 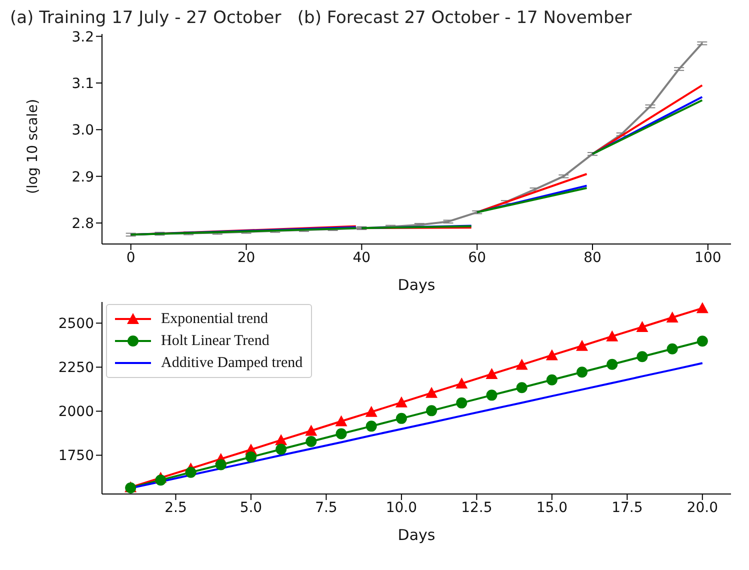 What do you see at coordinates (361, 258) in the screenshot?
I see `x-tick-label: 40` at bounding box center [361, 258].